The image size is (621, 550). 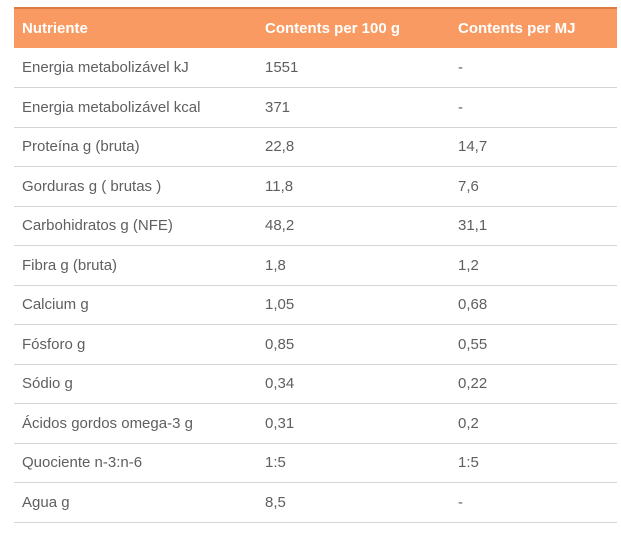 I want to click on table-row: Quociente n-3:n-6 1:5 1:5, so click(x=315, y=463).